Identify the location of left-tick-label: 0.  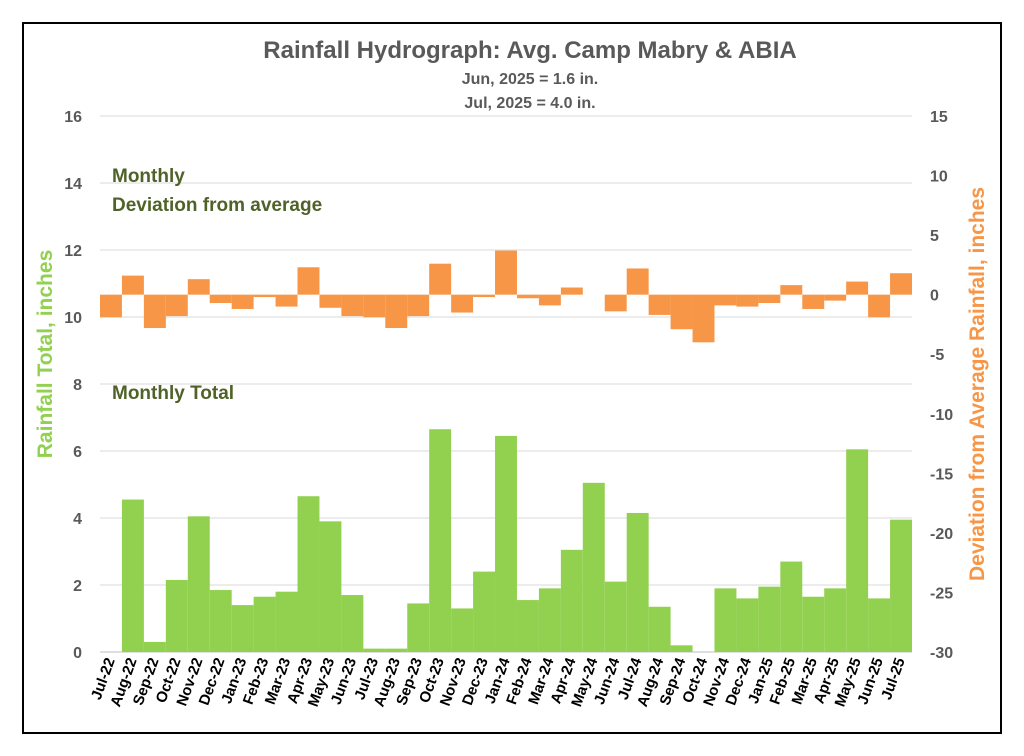
(77, 653).